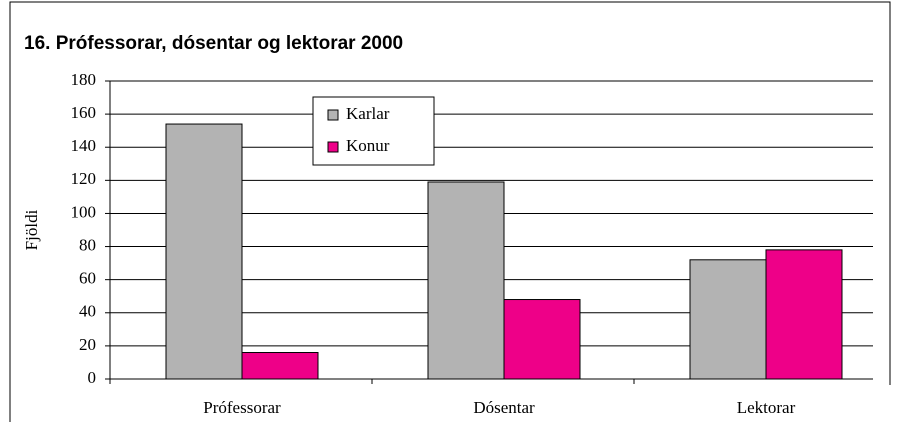  Describe the element at coordinates (87, 344) in the screenshot. I see `y-tick-label: 20` at that location.